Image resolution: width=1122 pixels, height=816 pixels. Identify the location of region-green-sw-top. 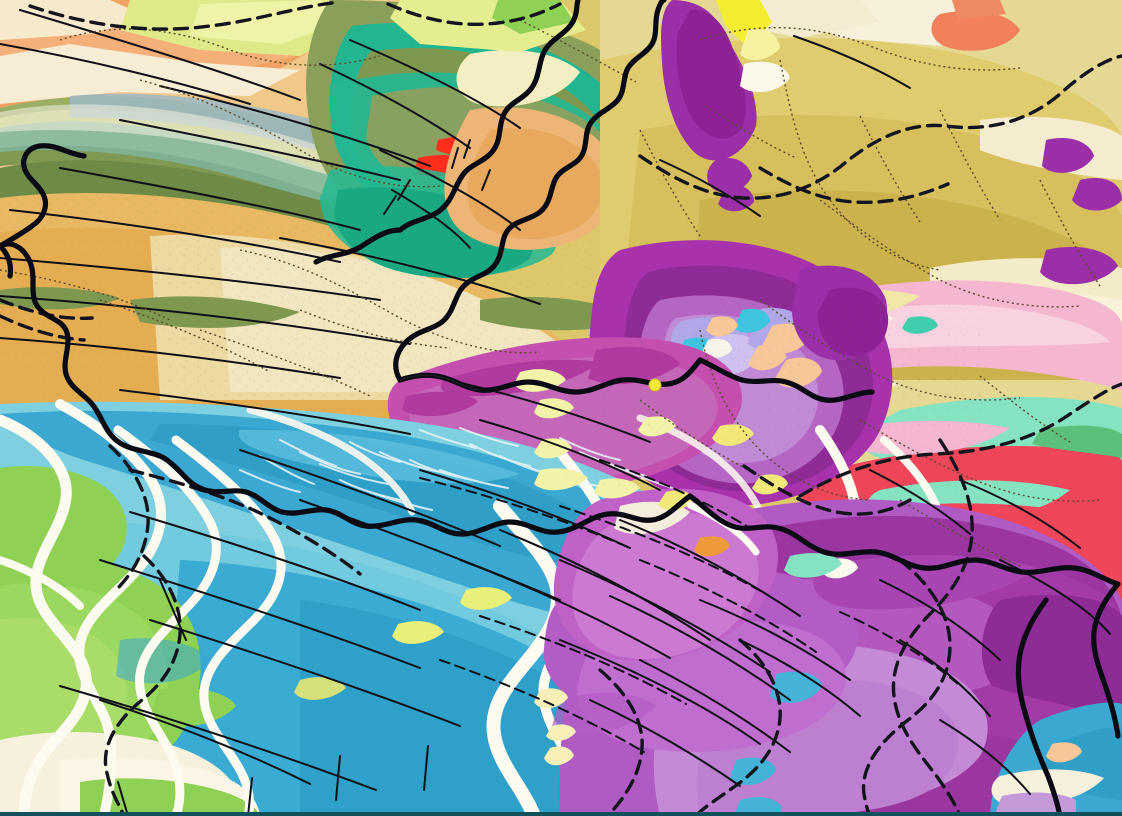
(63, 527).